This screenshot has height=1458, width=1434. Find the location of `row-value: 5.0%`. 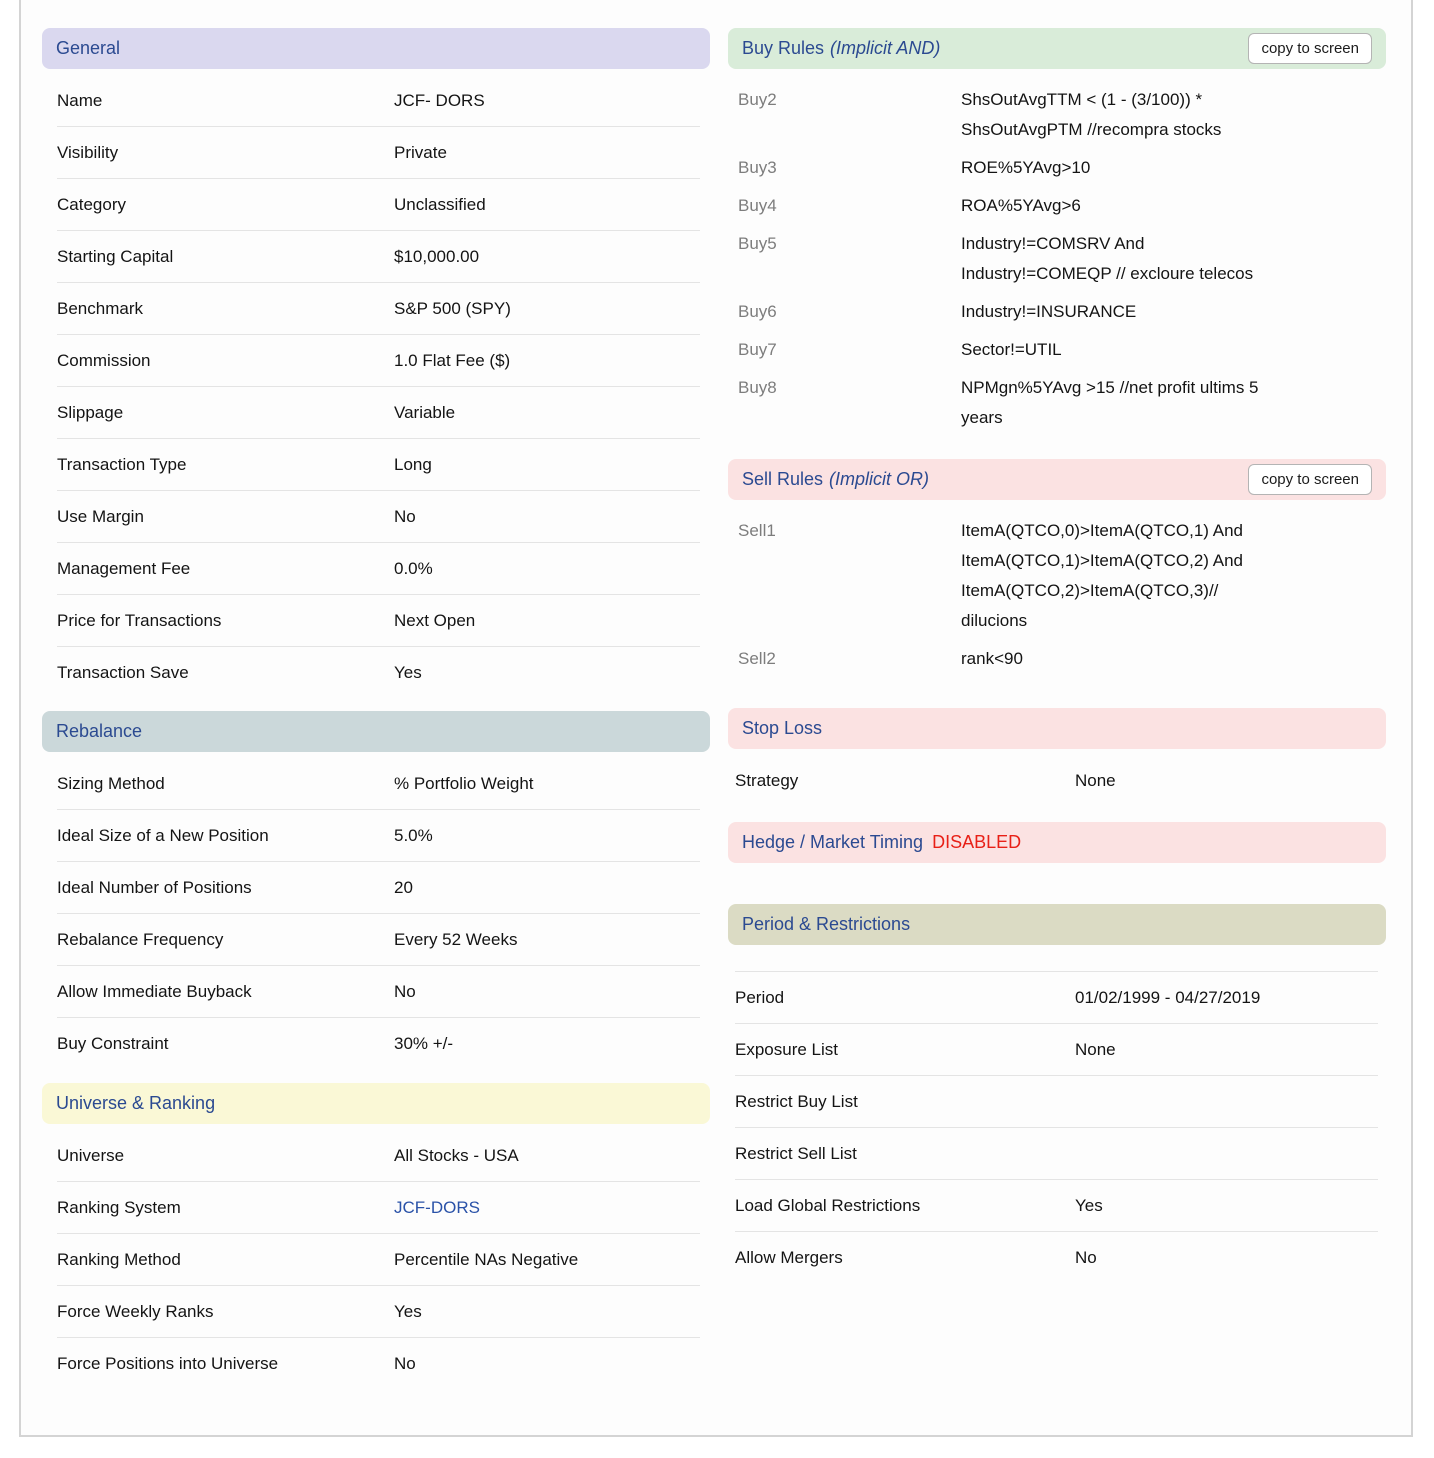

row-value: 5.0% is located at coordinates (413, 835).